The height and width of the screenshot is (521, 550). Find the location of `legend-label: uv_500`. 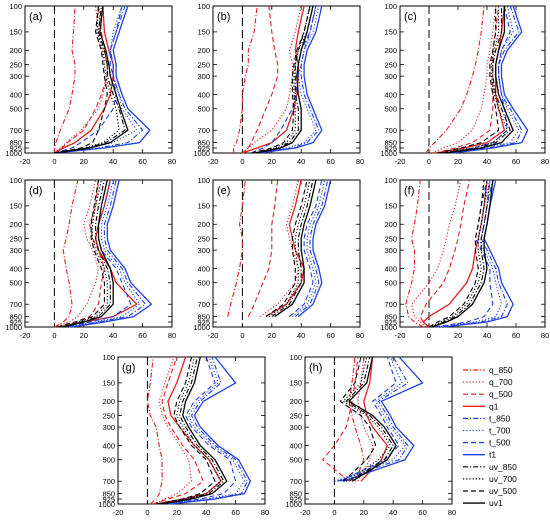

legend-label: uv_500 is located at coordinates (503, 491).